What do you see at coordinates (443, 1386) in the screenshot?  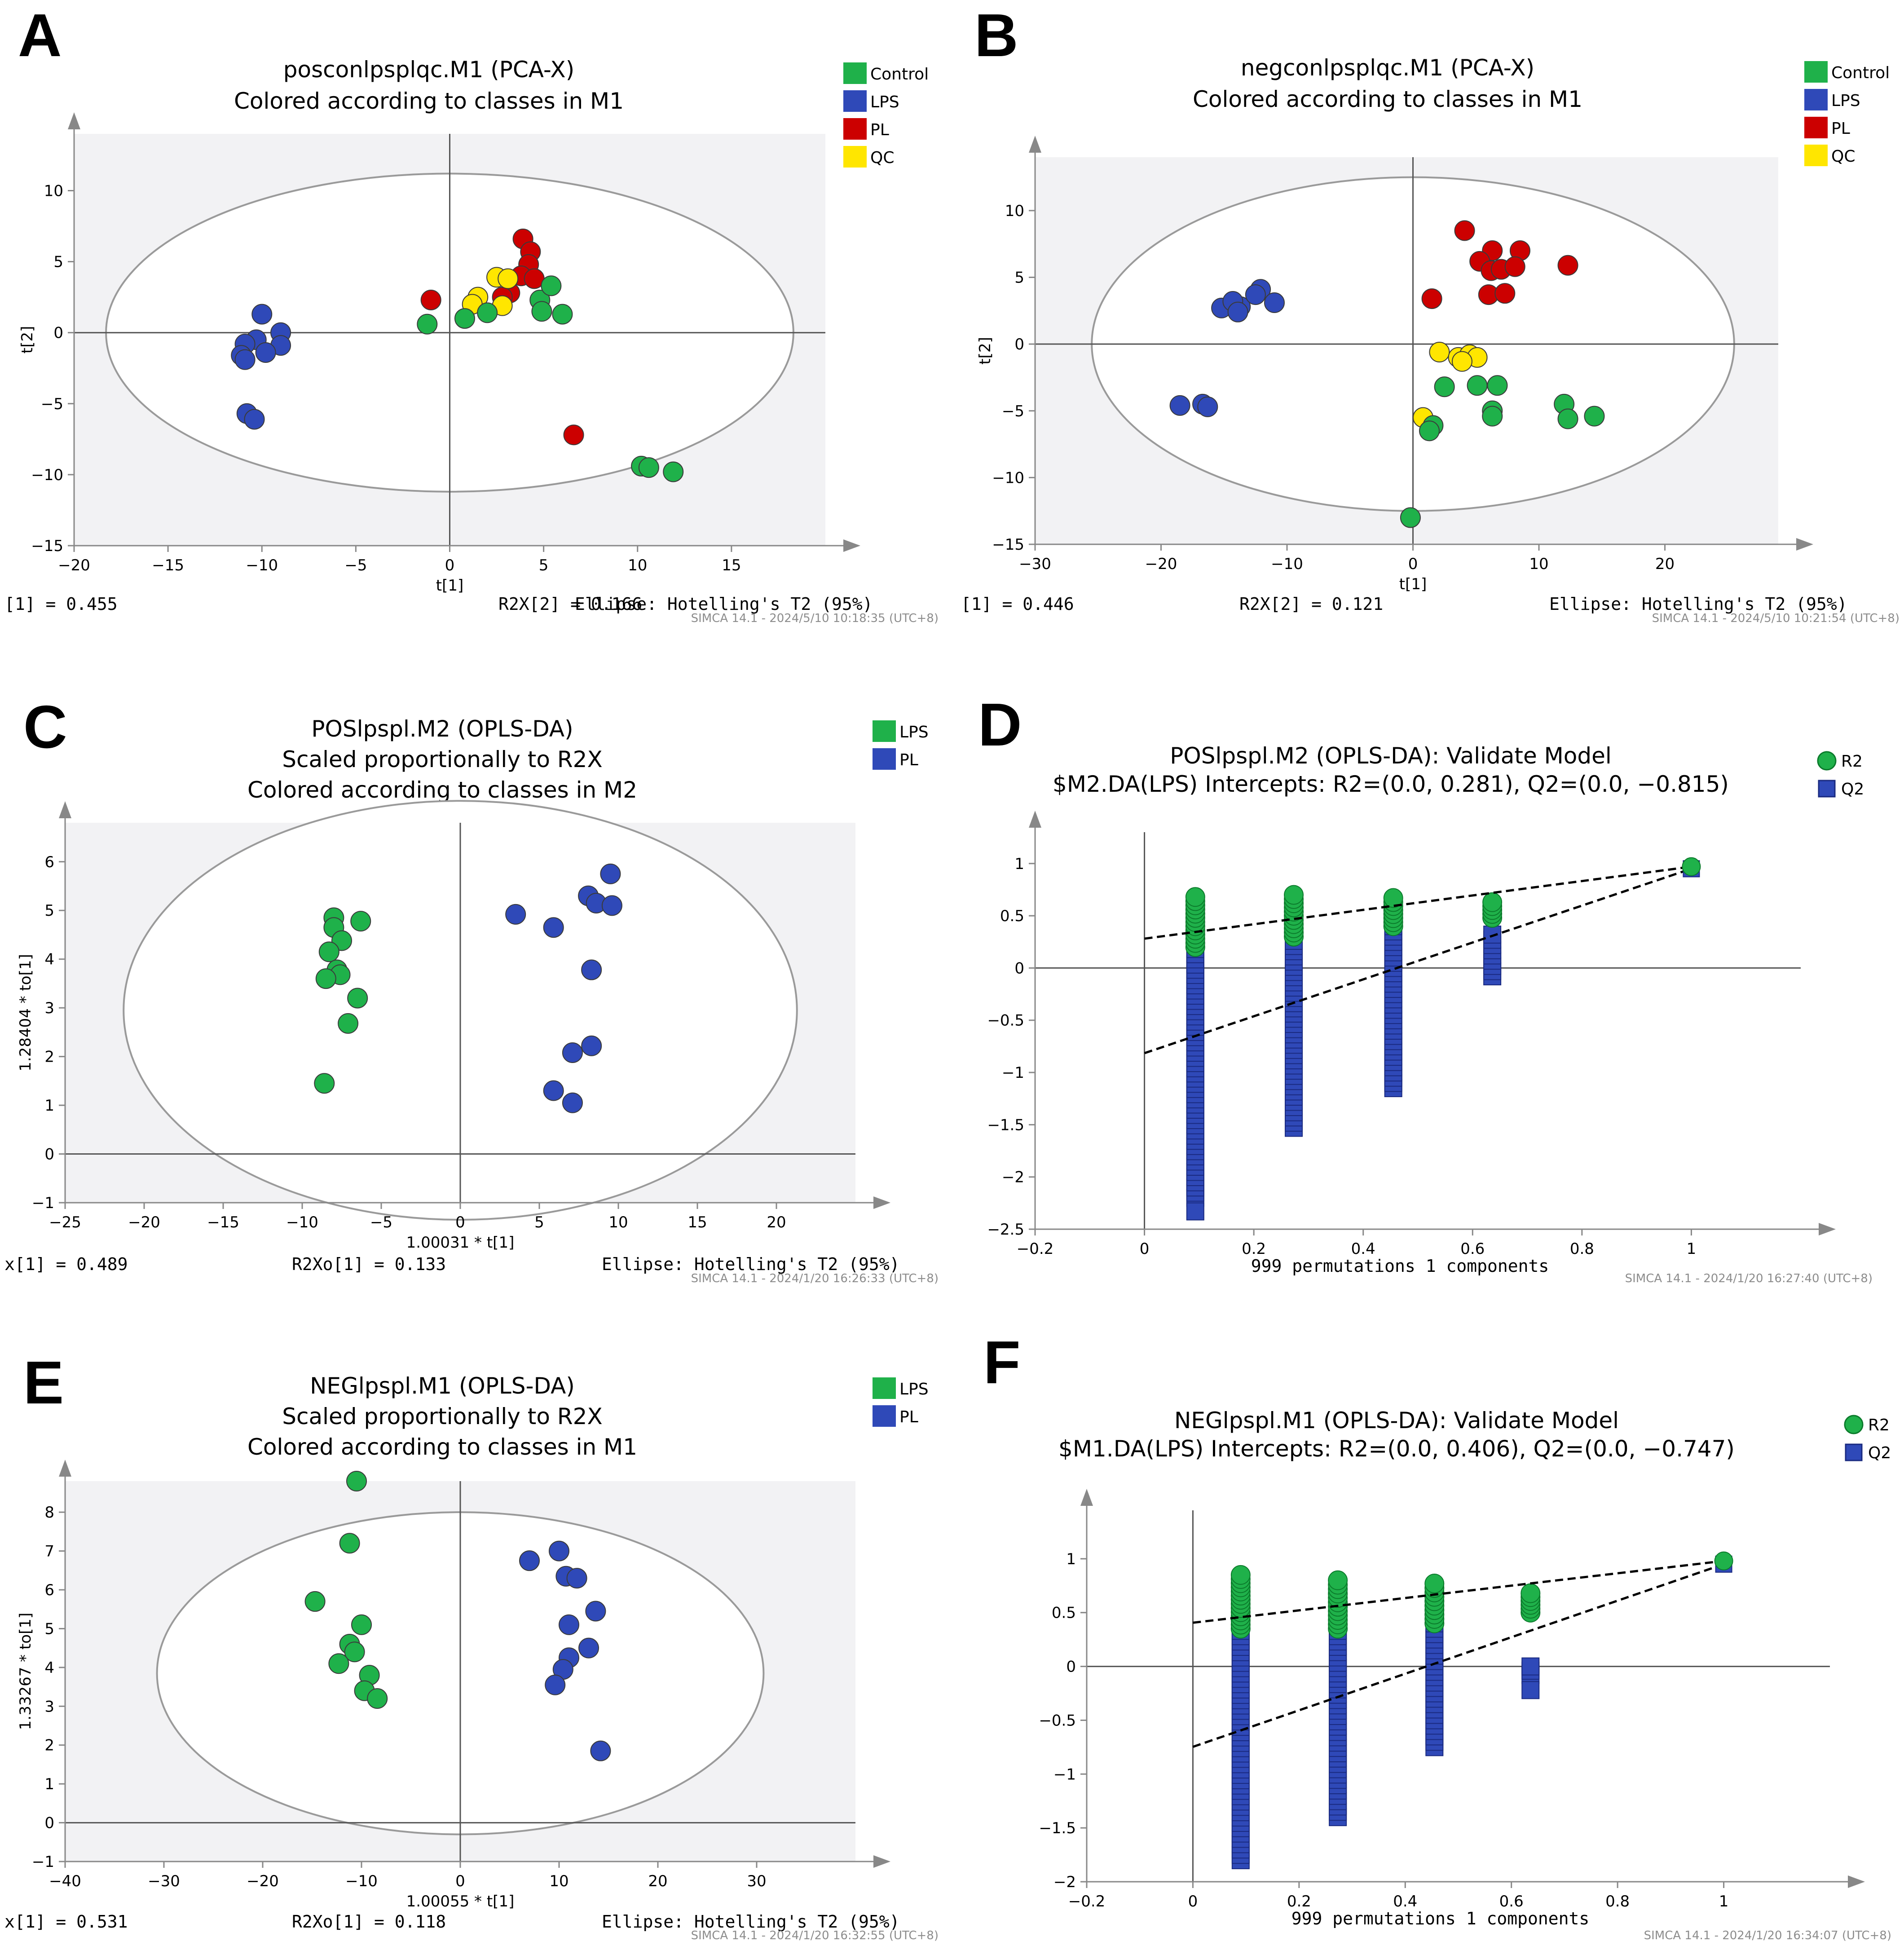 I see `chart-title-line: NEGlpspl.M1 (OPLS-DA)` at bounding box center [443, 1386].